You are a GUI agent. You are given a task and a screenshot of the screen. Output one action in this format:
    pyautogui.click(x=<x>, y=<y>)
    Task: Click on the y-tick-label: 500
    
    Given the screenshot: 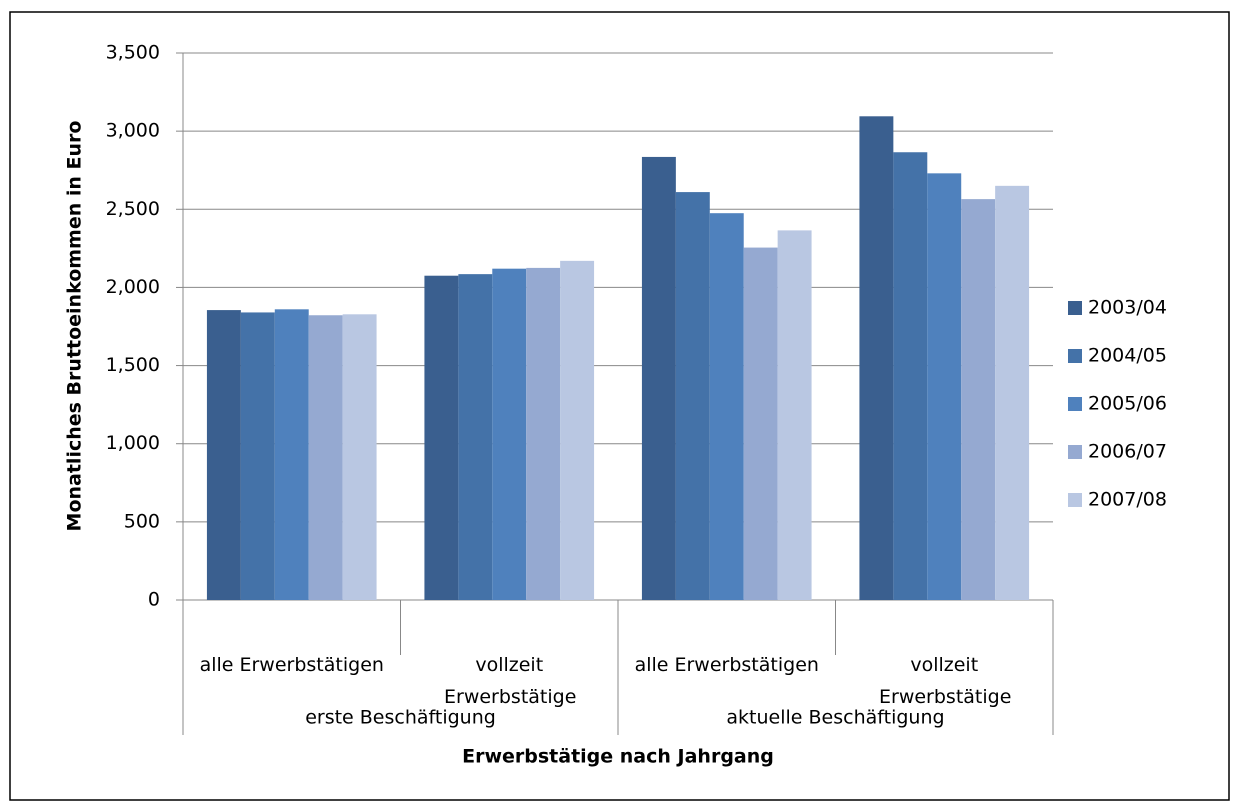 What is the action you would take?
    pyautogui.click(x=142, y=521)
    